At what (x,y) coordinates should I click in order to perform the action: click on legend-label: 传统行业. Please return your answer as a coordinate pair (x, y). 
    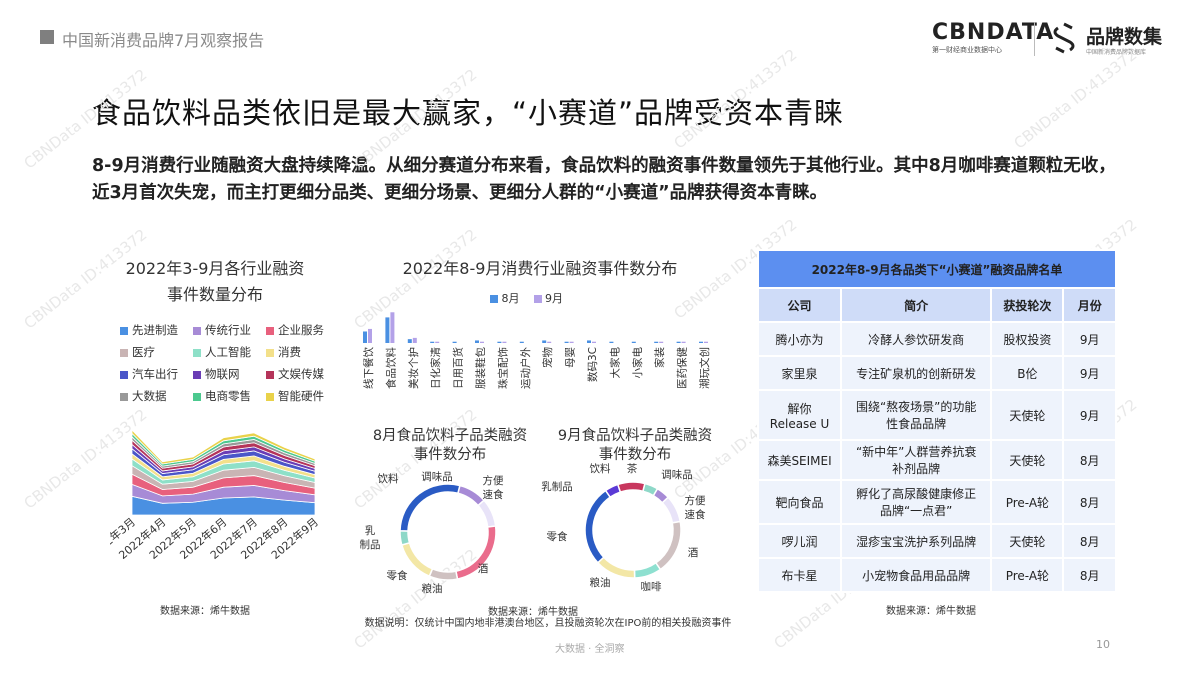
    Looking at the image, I should click on (228, 330).